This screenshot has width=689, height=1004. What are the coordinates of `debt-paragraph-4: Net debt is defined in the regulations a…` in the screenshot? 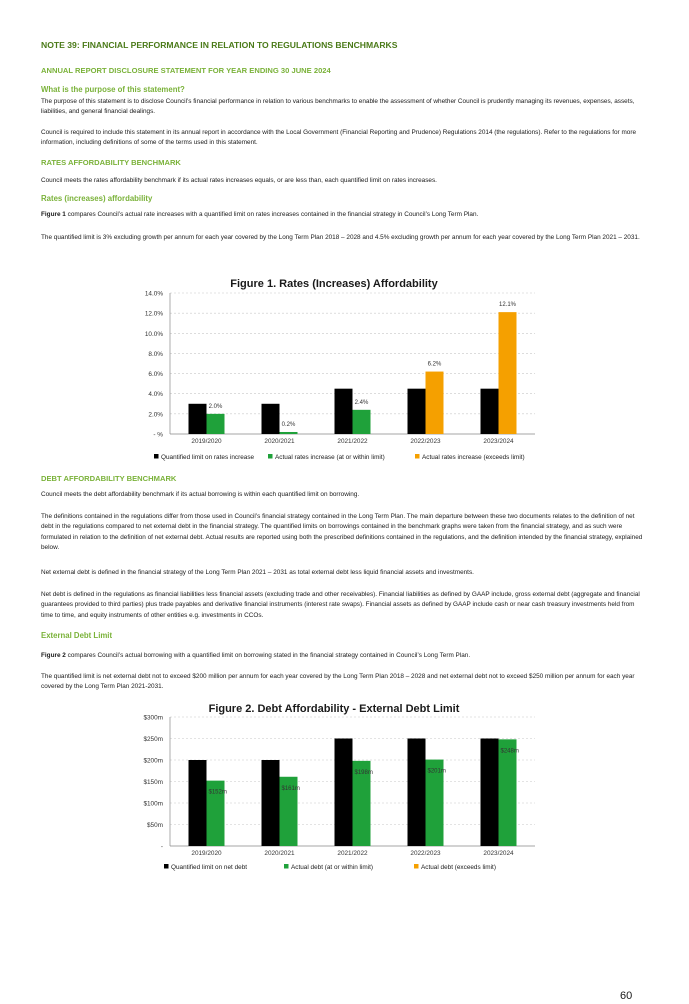 It's located at (340, 605).